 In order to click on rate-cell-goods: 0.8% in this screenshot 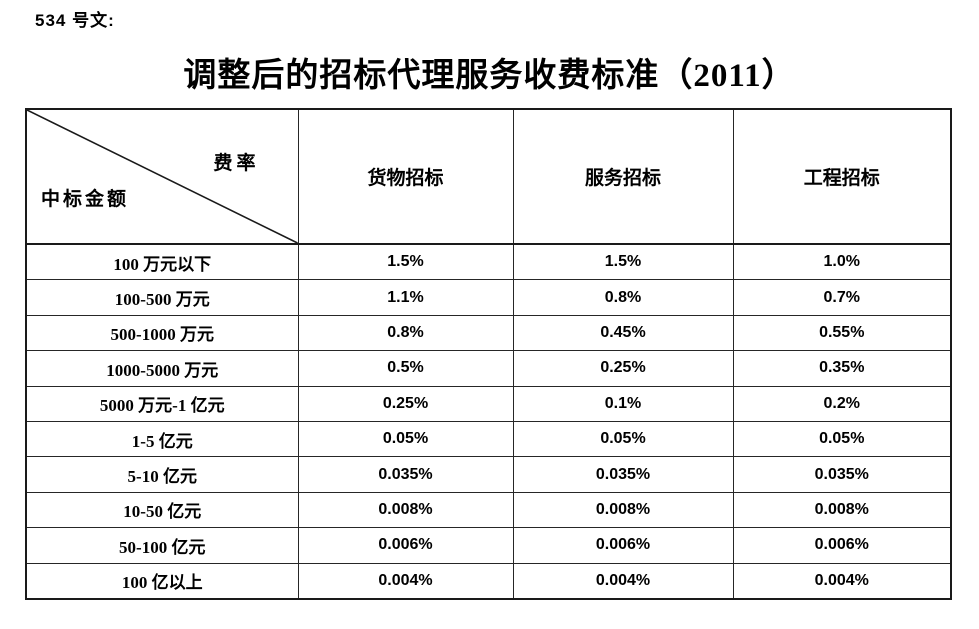, I will do `click(405, 333)`.